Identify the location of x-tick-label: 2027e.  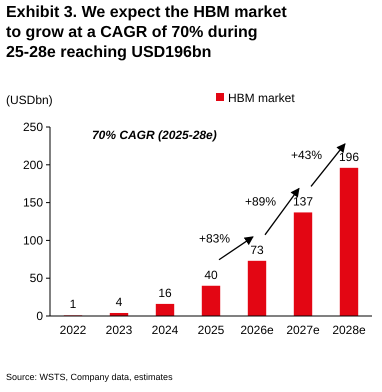
(303, 330).